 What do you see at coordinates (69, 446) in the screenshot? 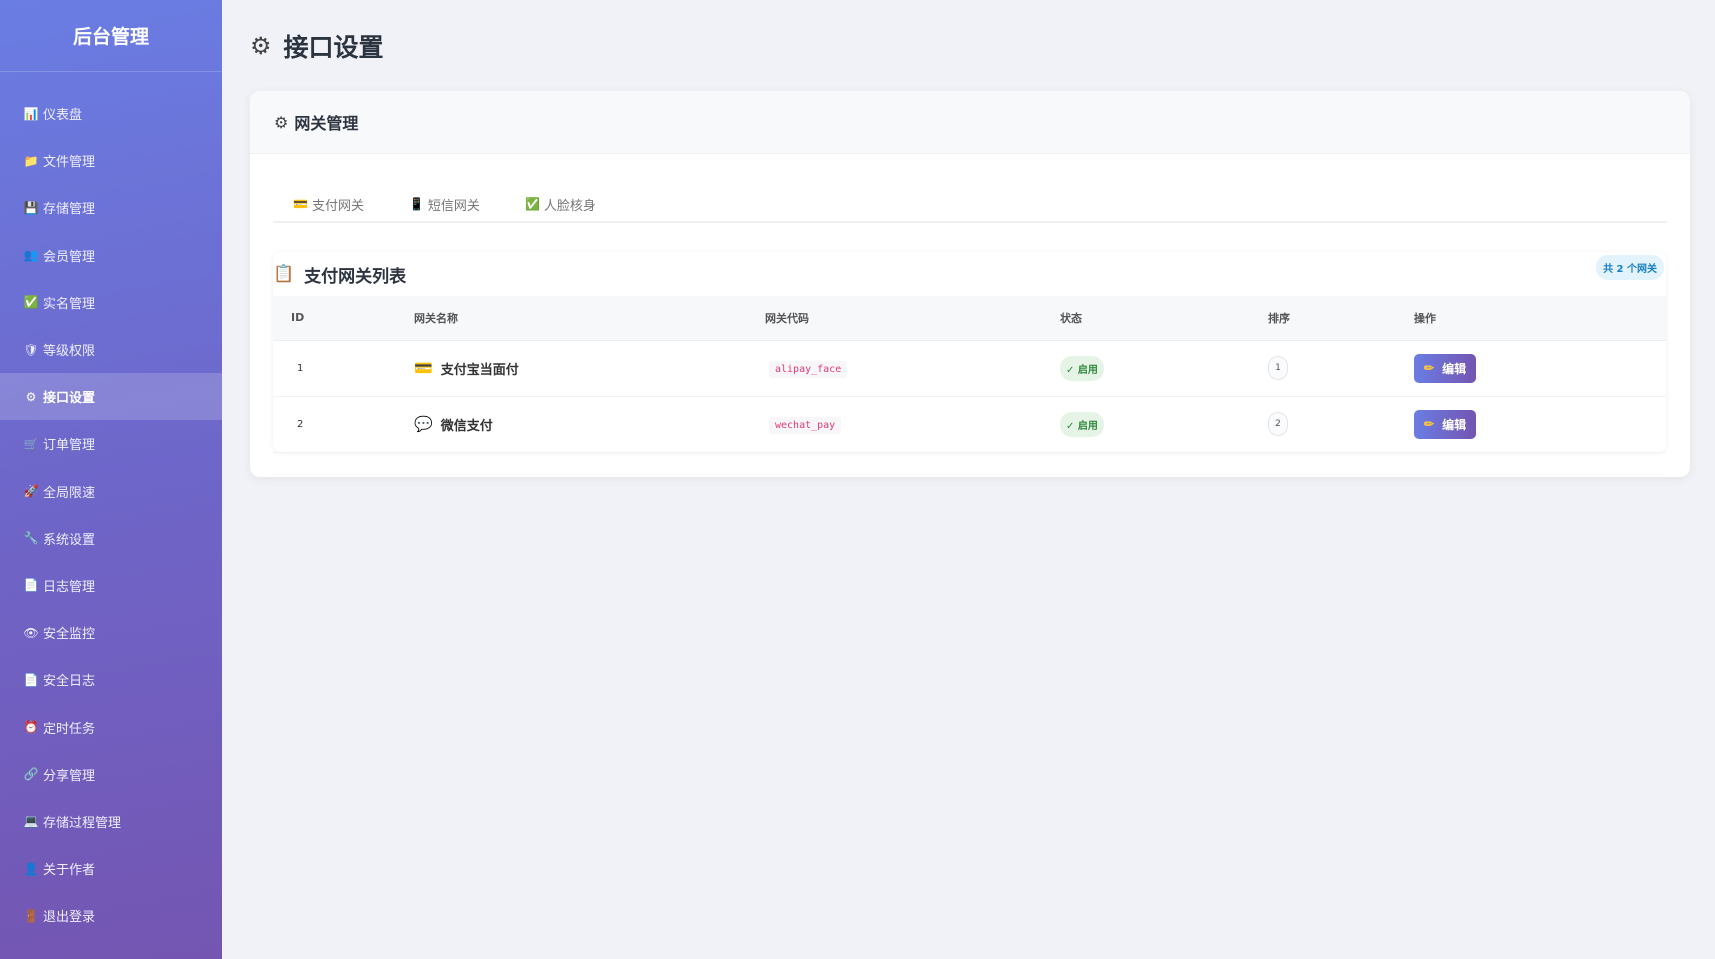
I see `sidebar-item-label: 订单管理` at bounding box center [69, 446].